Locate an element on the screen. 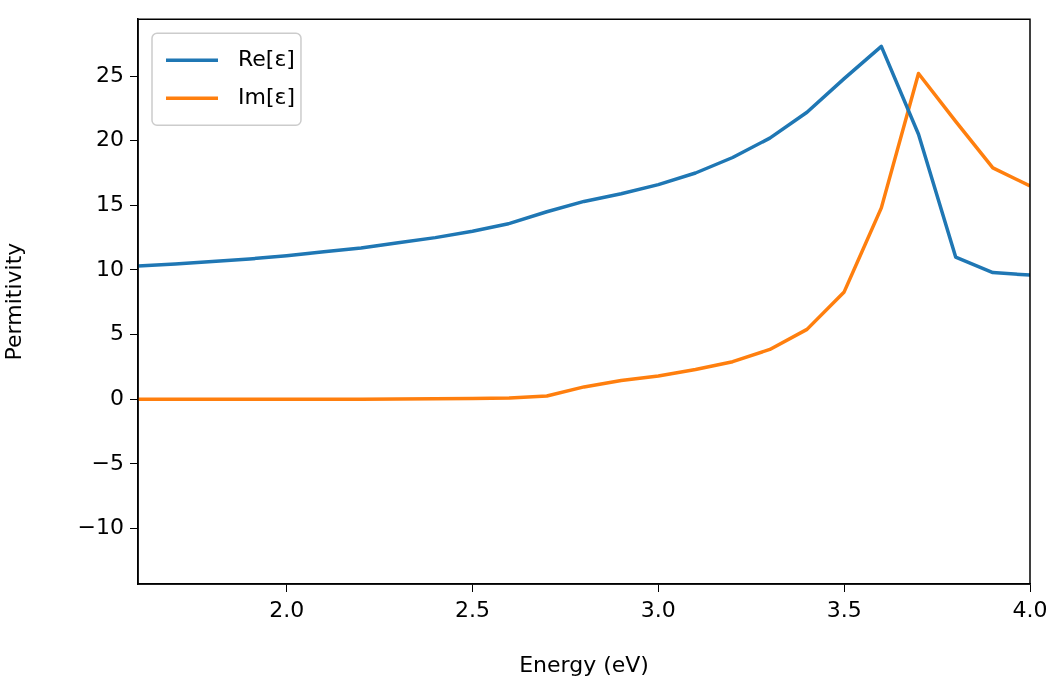 This screenshot has width=1060, height=681. y-tick-label: 10 is located at coordinates (110, 268).